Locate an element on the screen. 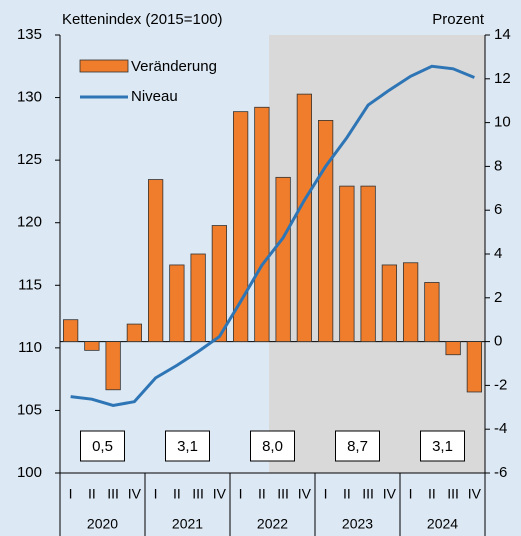 This screenshot has width=521, height=536. y2-tick-label: -4 is located at coordinates (500, 428).